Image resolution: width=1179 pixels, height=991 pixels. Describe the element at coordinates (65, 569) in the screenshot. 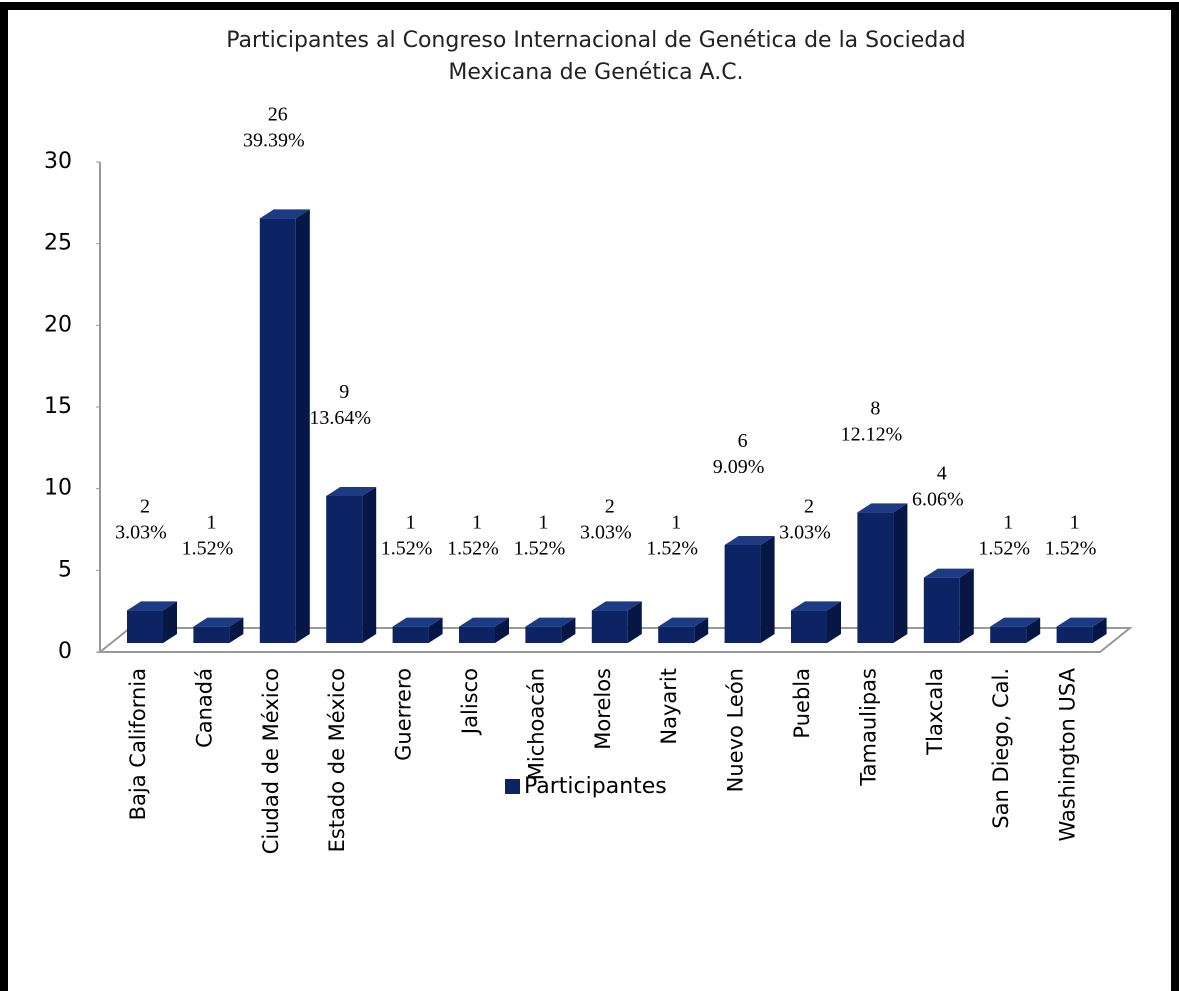

I see `y-tick-label: 5` at that location.